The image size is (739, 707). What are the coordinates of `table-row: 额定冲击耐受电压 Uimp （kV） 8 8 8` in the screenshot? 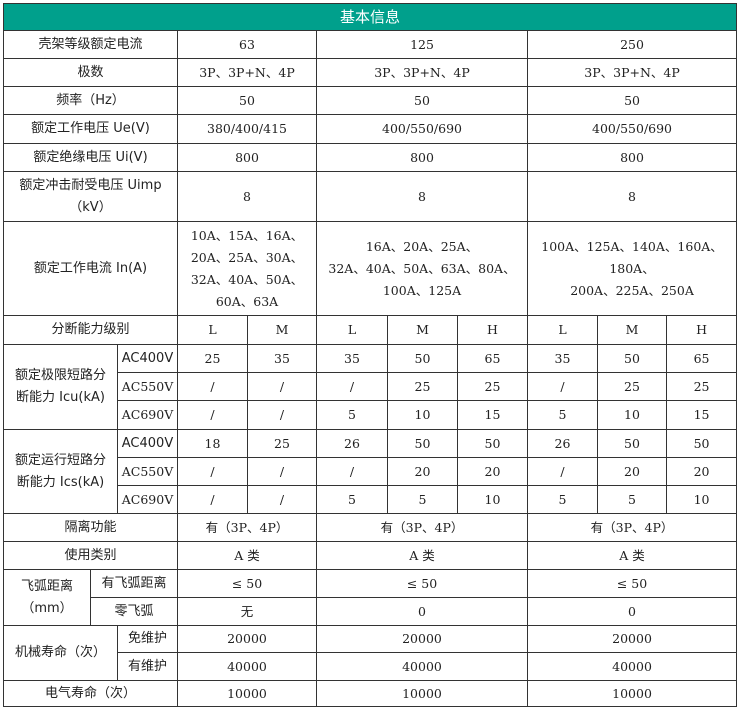 It's located at (370, 196).